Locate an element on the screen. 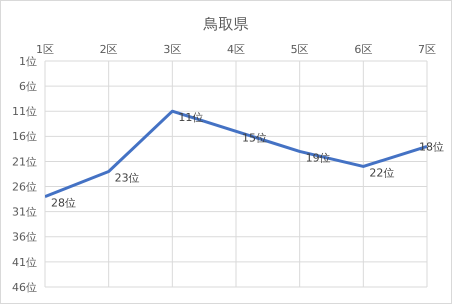 Image resolution: width=452 pixels, height=304 pixels. data-label: 23位 is located at coordinates (127, 177).